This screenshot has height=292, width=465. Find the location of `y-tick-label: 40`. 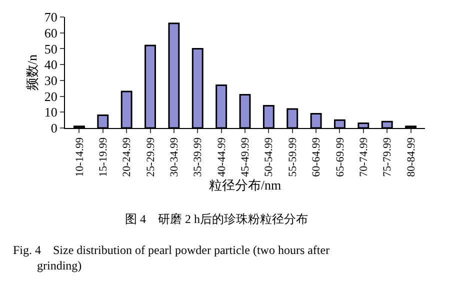

y-tick-label: 40 is located at coordinates (51, 64).